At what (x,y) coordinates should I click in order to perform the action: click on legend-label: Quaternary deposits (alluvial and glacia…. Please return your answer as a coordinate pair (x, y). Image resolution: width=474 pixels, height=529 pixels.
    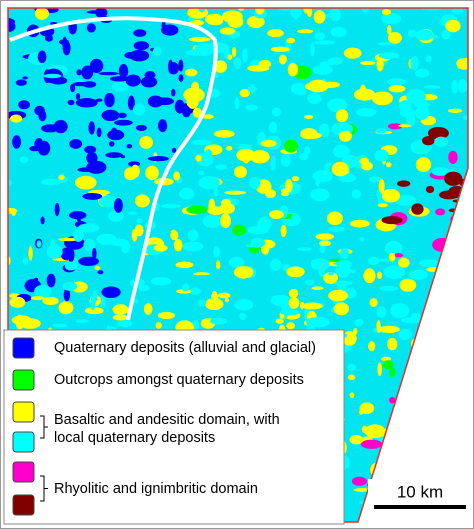
    Looking at the image, I should click on (185, 348).